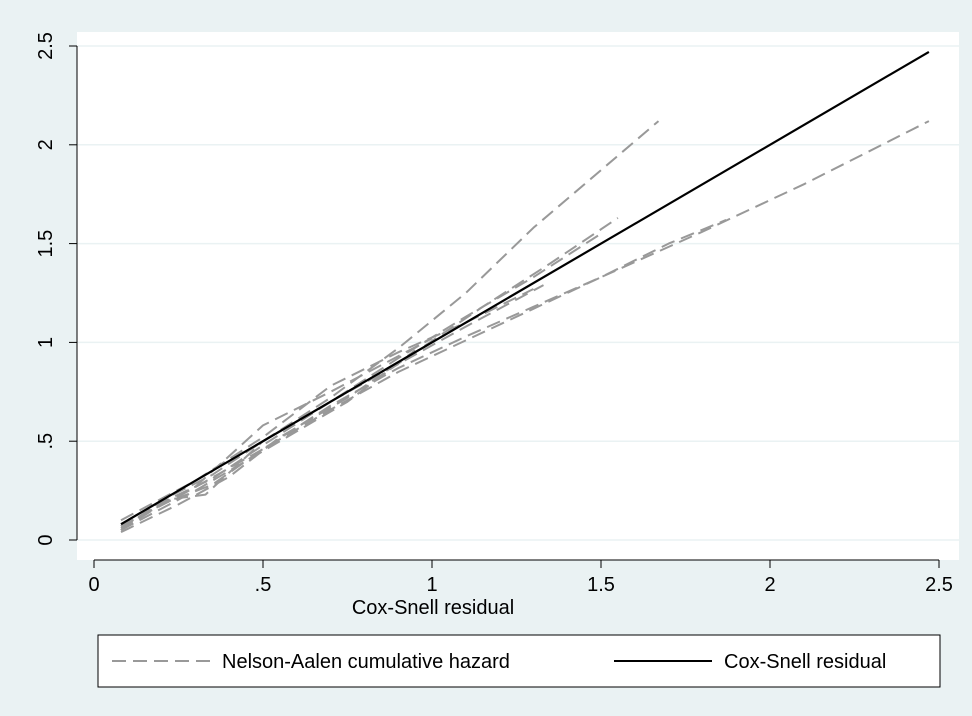  What do you see at coordinates (805, 662) in the screenshot?
I see `legend-label-cox-snell: Cox-Snell residual` at bounding box center [805, 662].